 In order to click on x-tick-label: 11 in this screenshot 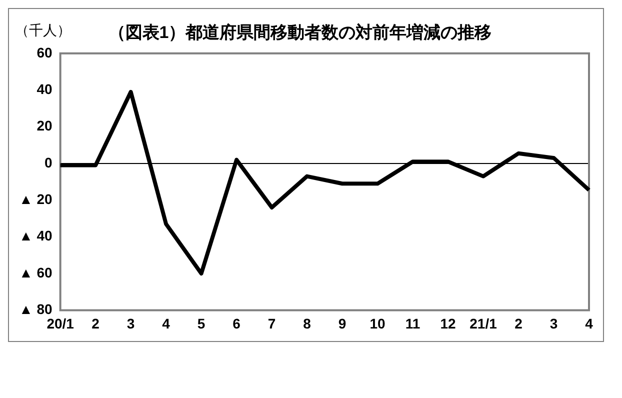, I will do `click(412, 323)`.